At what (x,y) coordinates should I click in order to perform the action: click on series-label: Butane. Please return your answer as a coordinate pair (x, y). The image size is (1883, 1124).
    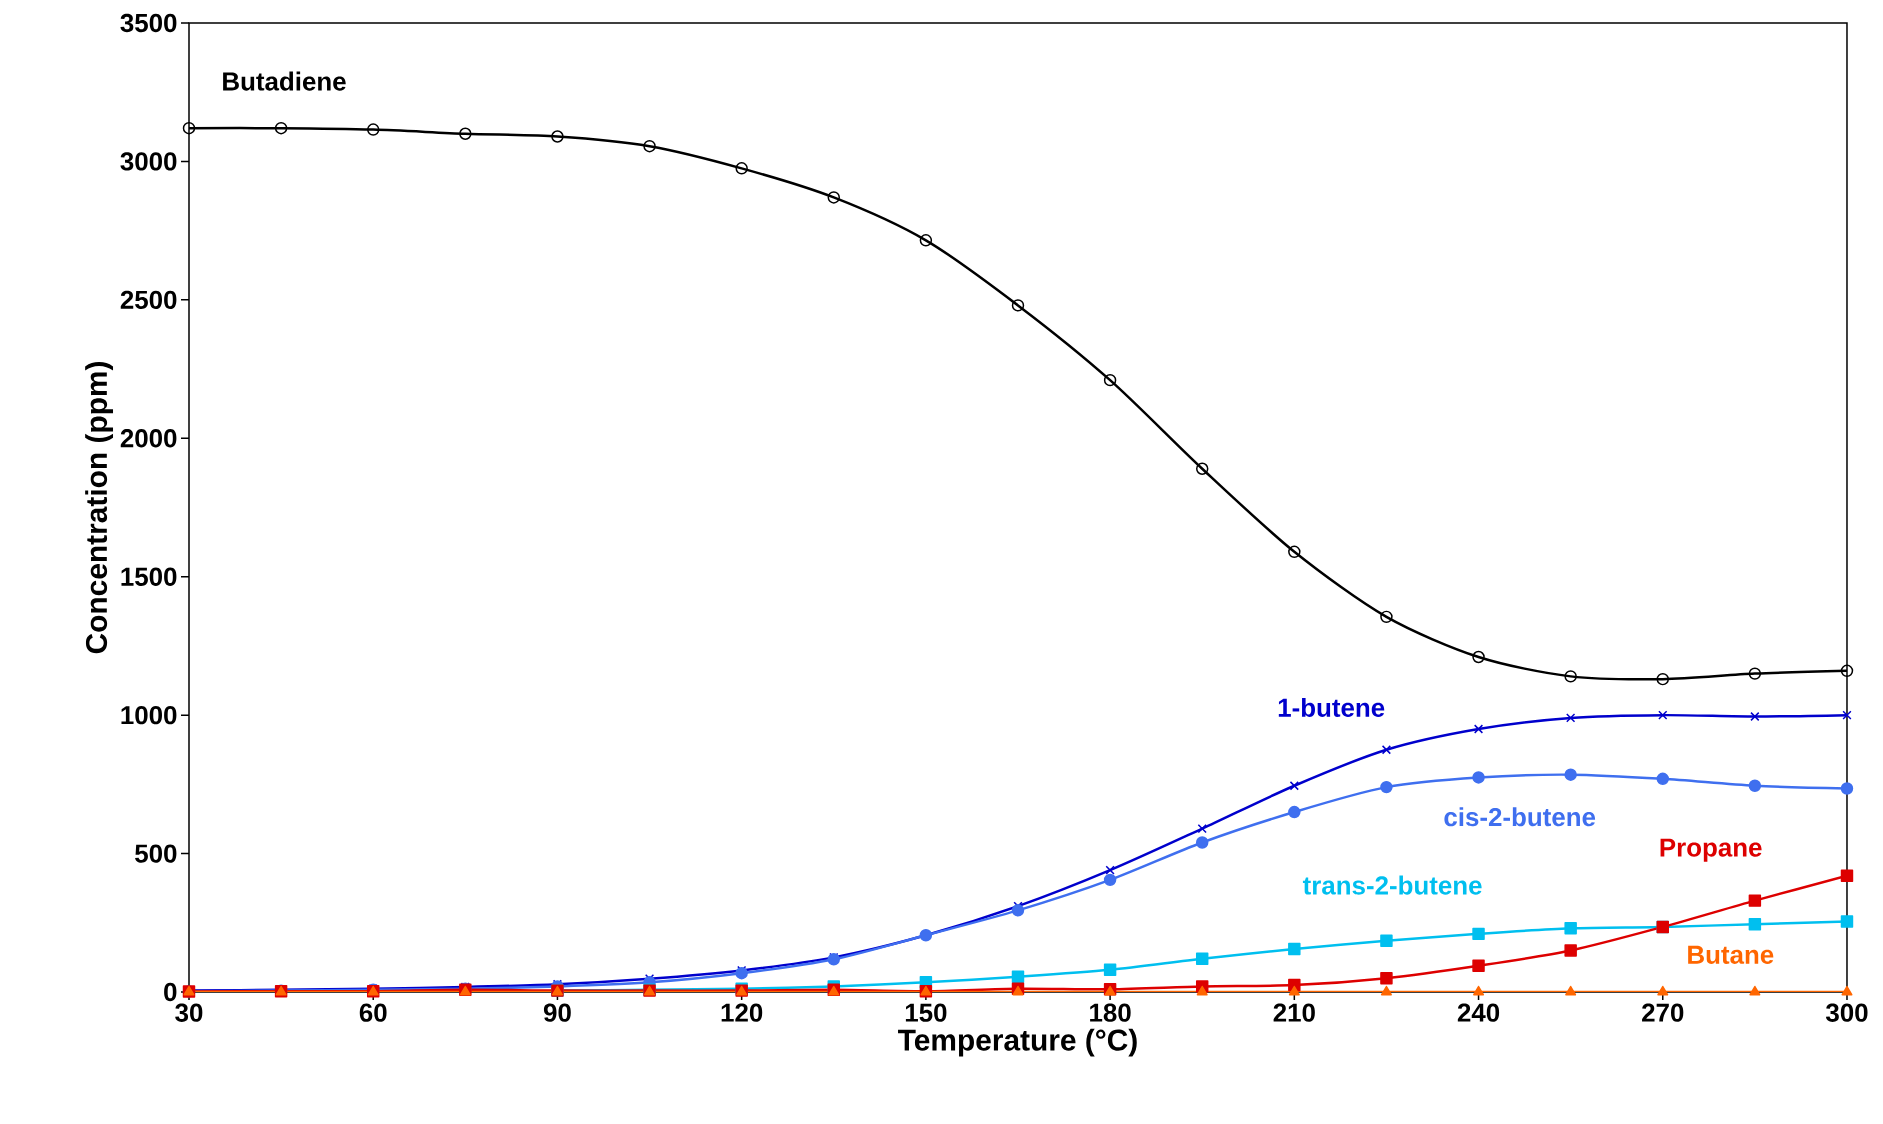
    Looking at the image, I should click on (1731, 954).